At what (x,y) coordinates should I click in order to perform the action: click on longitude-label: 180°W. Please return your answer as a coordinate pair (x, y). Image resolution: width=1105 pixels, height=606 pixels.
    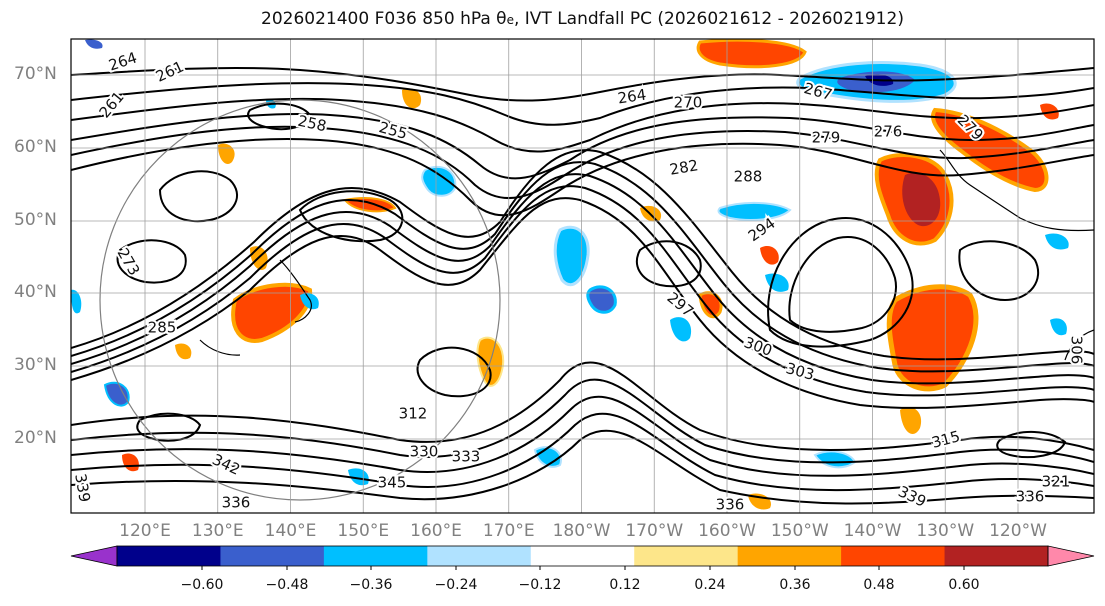
    Looking at the image, I should click on (581, 531).